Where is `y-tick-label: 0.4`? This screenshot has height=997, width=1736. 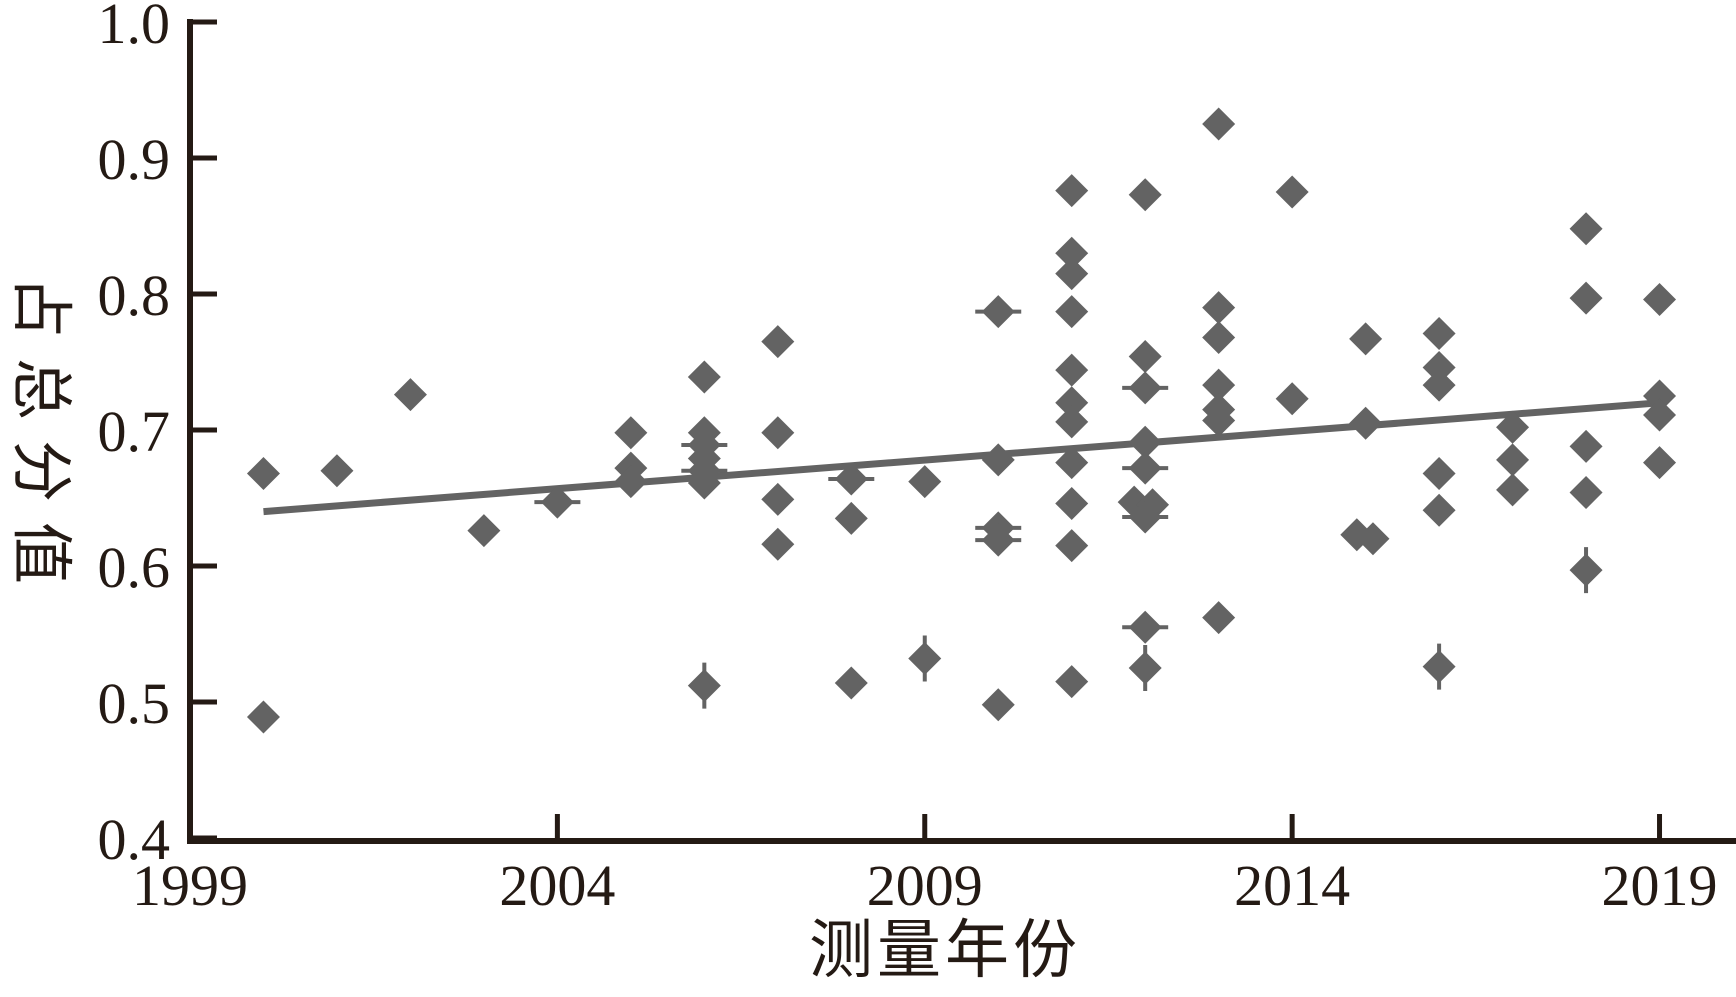 y-tick-label: 0.4 is located at coordinates (134, 839).